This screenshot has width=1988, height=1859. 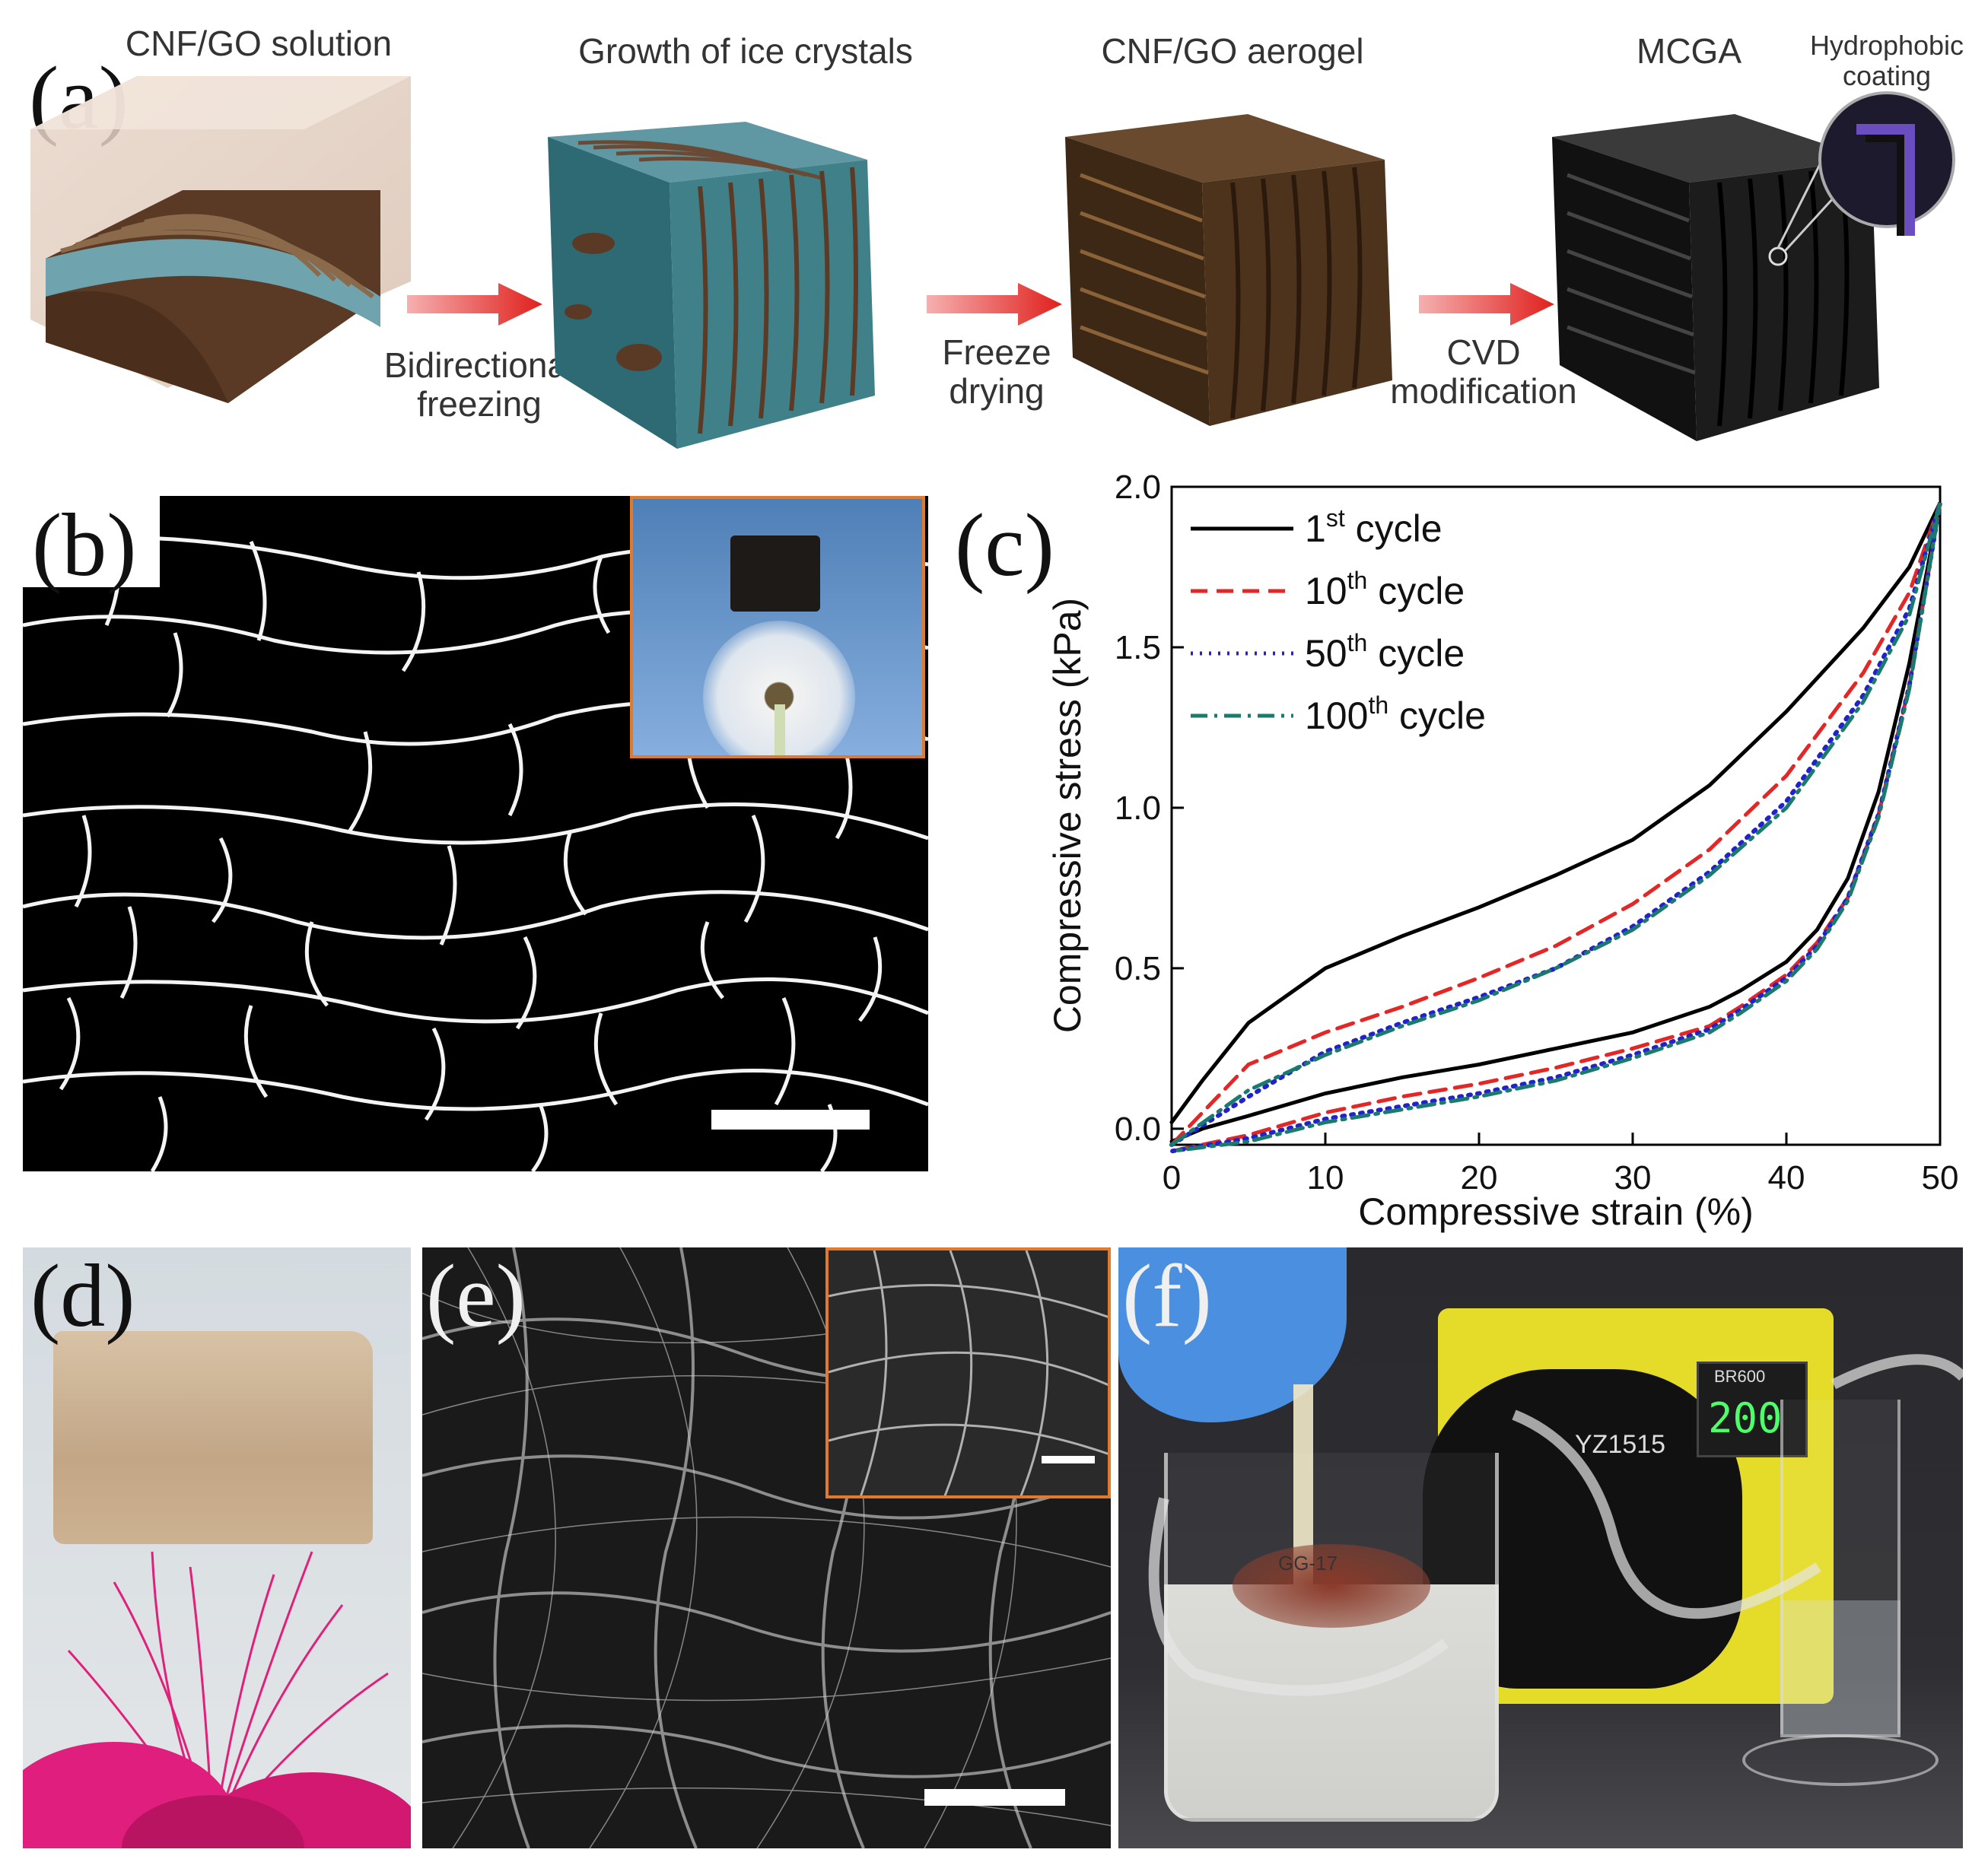 What do you see at coordinates (711, 285) in the screenshot?
I see `ice-crystal-cube-illustration` at bounding box center [711, 285].